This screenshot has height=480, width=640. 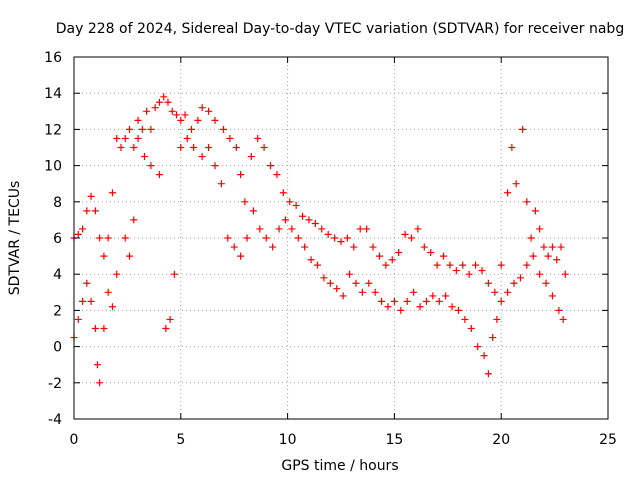 I want to click on y-tick-label: 0, so click(x=57, y=348).